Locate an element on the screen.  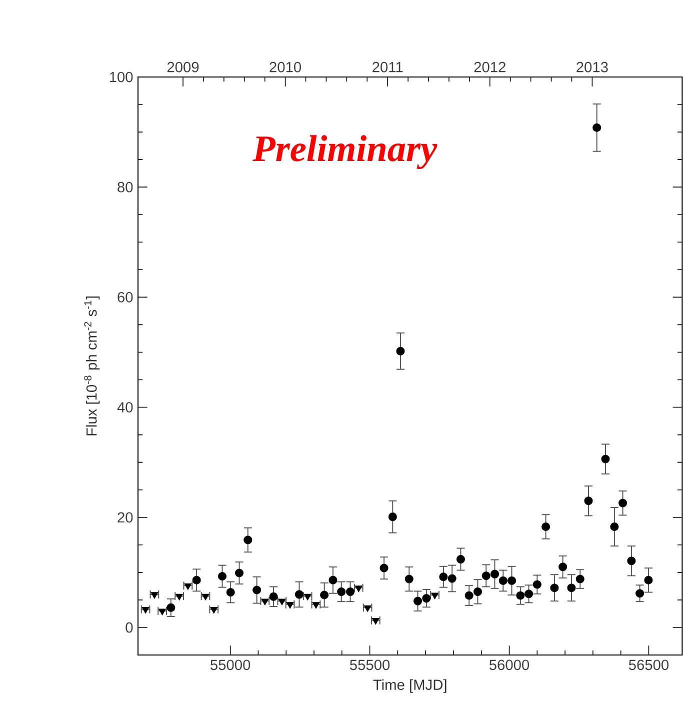
x2-tick-label: 2013 is located at coordinates (592, 67).